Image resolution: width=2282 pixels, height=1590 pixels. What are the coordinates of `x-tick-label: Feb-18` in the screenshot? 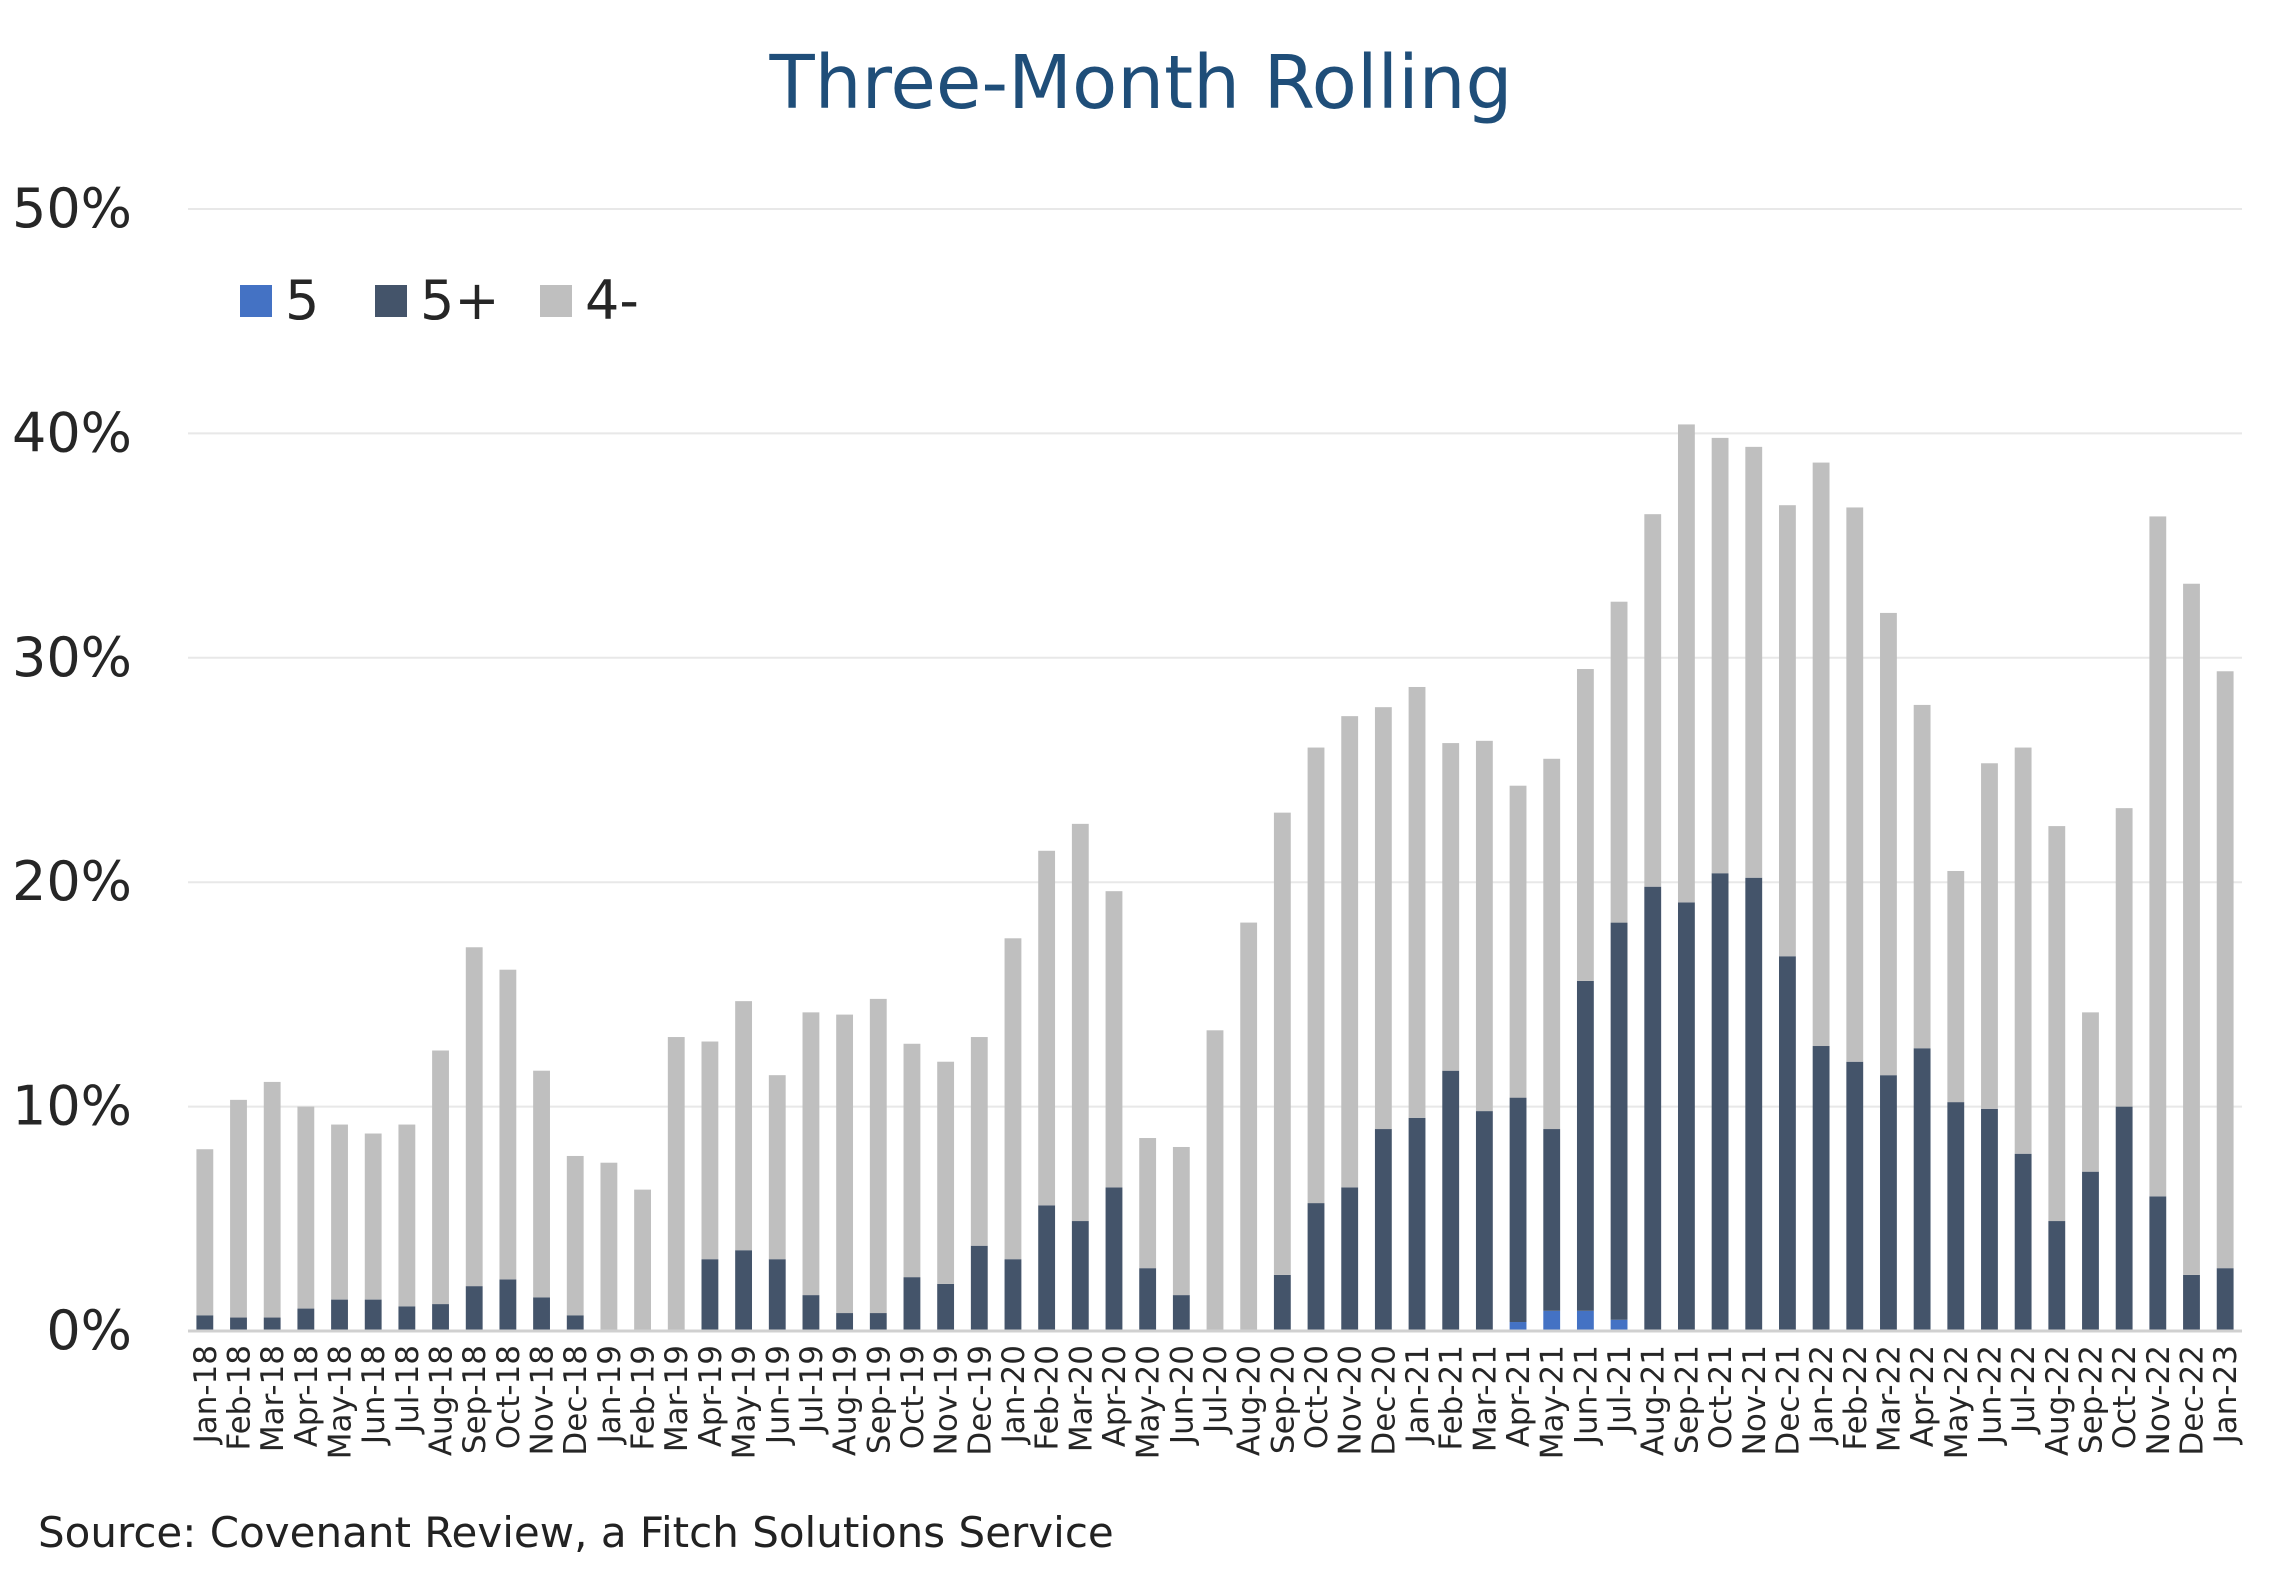 It's located at (240, 1398).